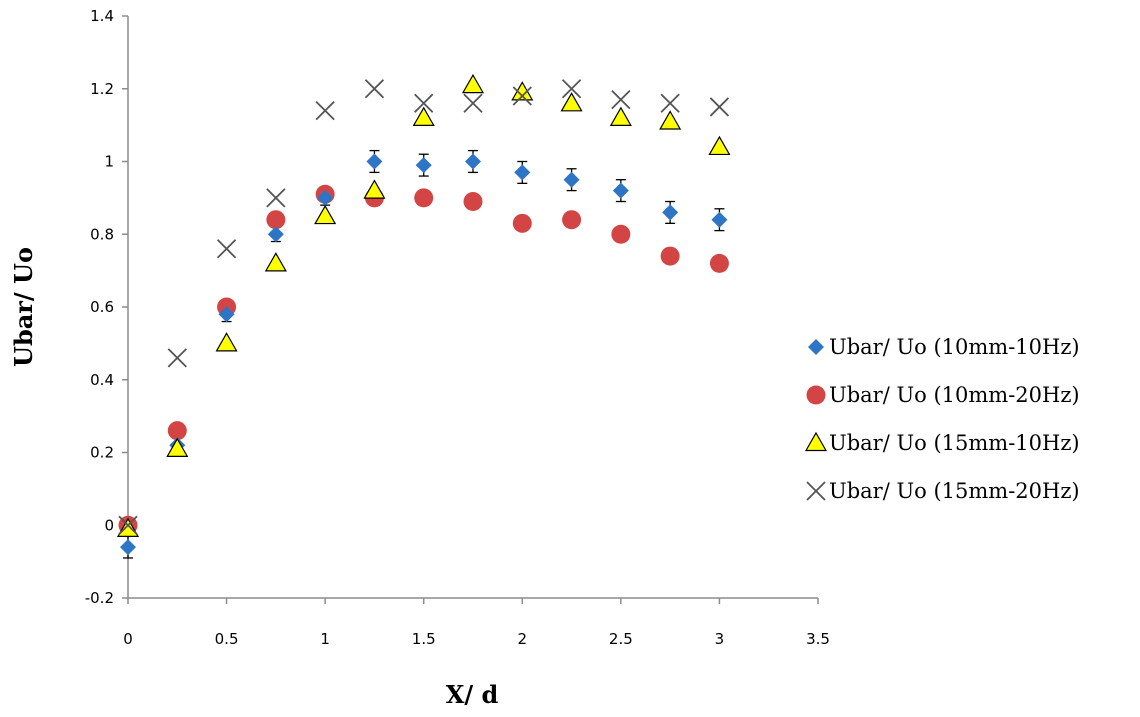 The width and height of the screenshot is (1140, 717). What do you see at coordinates (102, 234) in the screenshot?
I see `y-tick-label: 0.8` at bounding box center [102, 234].